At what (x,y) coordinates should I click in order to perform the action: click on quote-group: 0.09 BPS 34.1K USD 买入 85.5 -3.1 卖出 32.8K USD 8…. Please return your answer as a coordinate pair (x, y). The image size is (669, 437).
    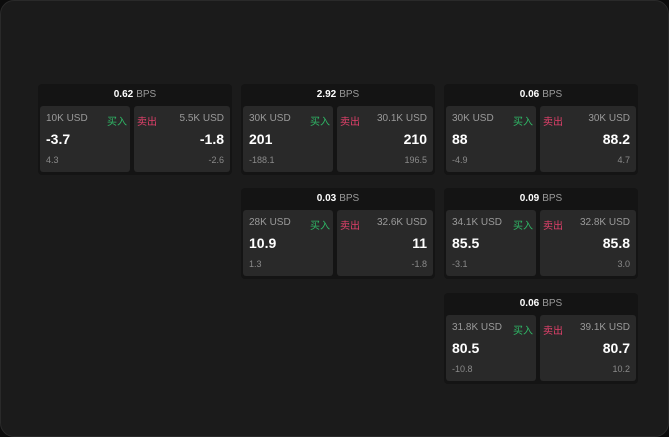
    Looking at the image, I should click on (541, 233).